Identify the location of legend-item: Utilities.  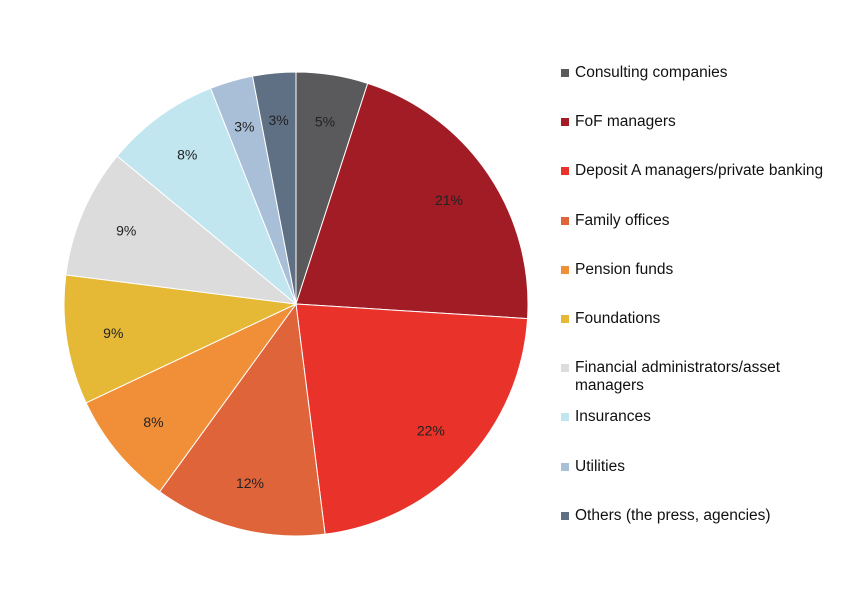
(703, 482).